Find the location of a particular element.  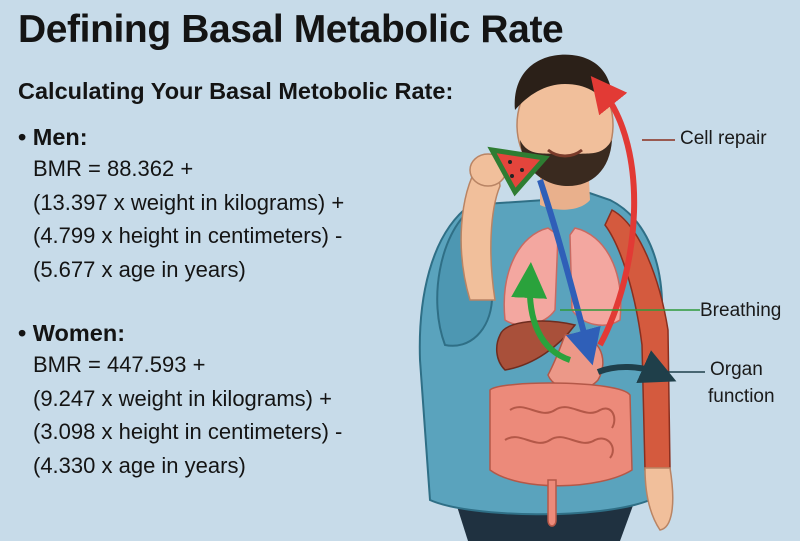

watermelon-slice is located at coordinates (518, 171).